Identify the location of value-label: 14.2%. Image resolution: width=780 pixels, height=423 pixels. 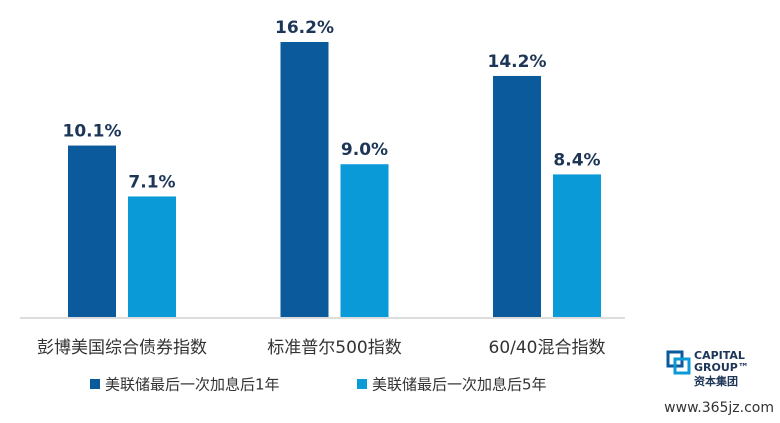
(517, 62).